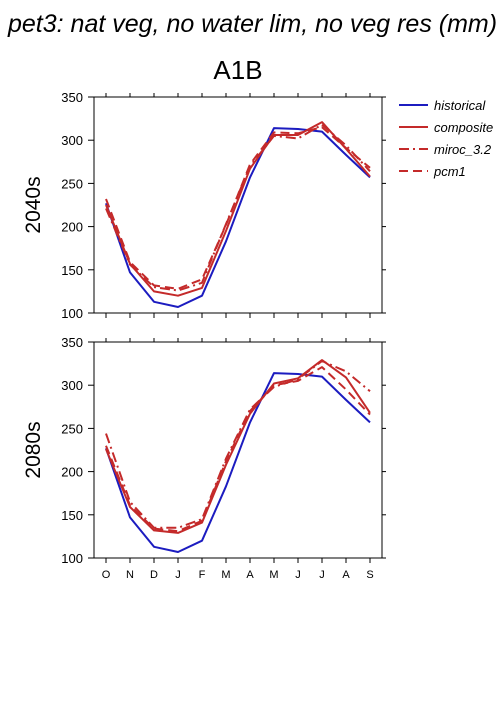 Image resolution: width=501 pixels, height=709 pixels. Describe the element at coordinates (33, 204) in the screenshot. I see `panel-label: 2040s` at that location.